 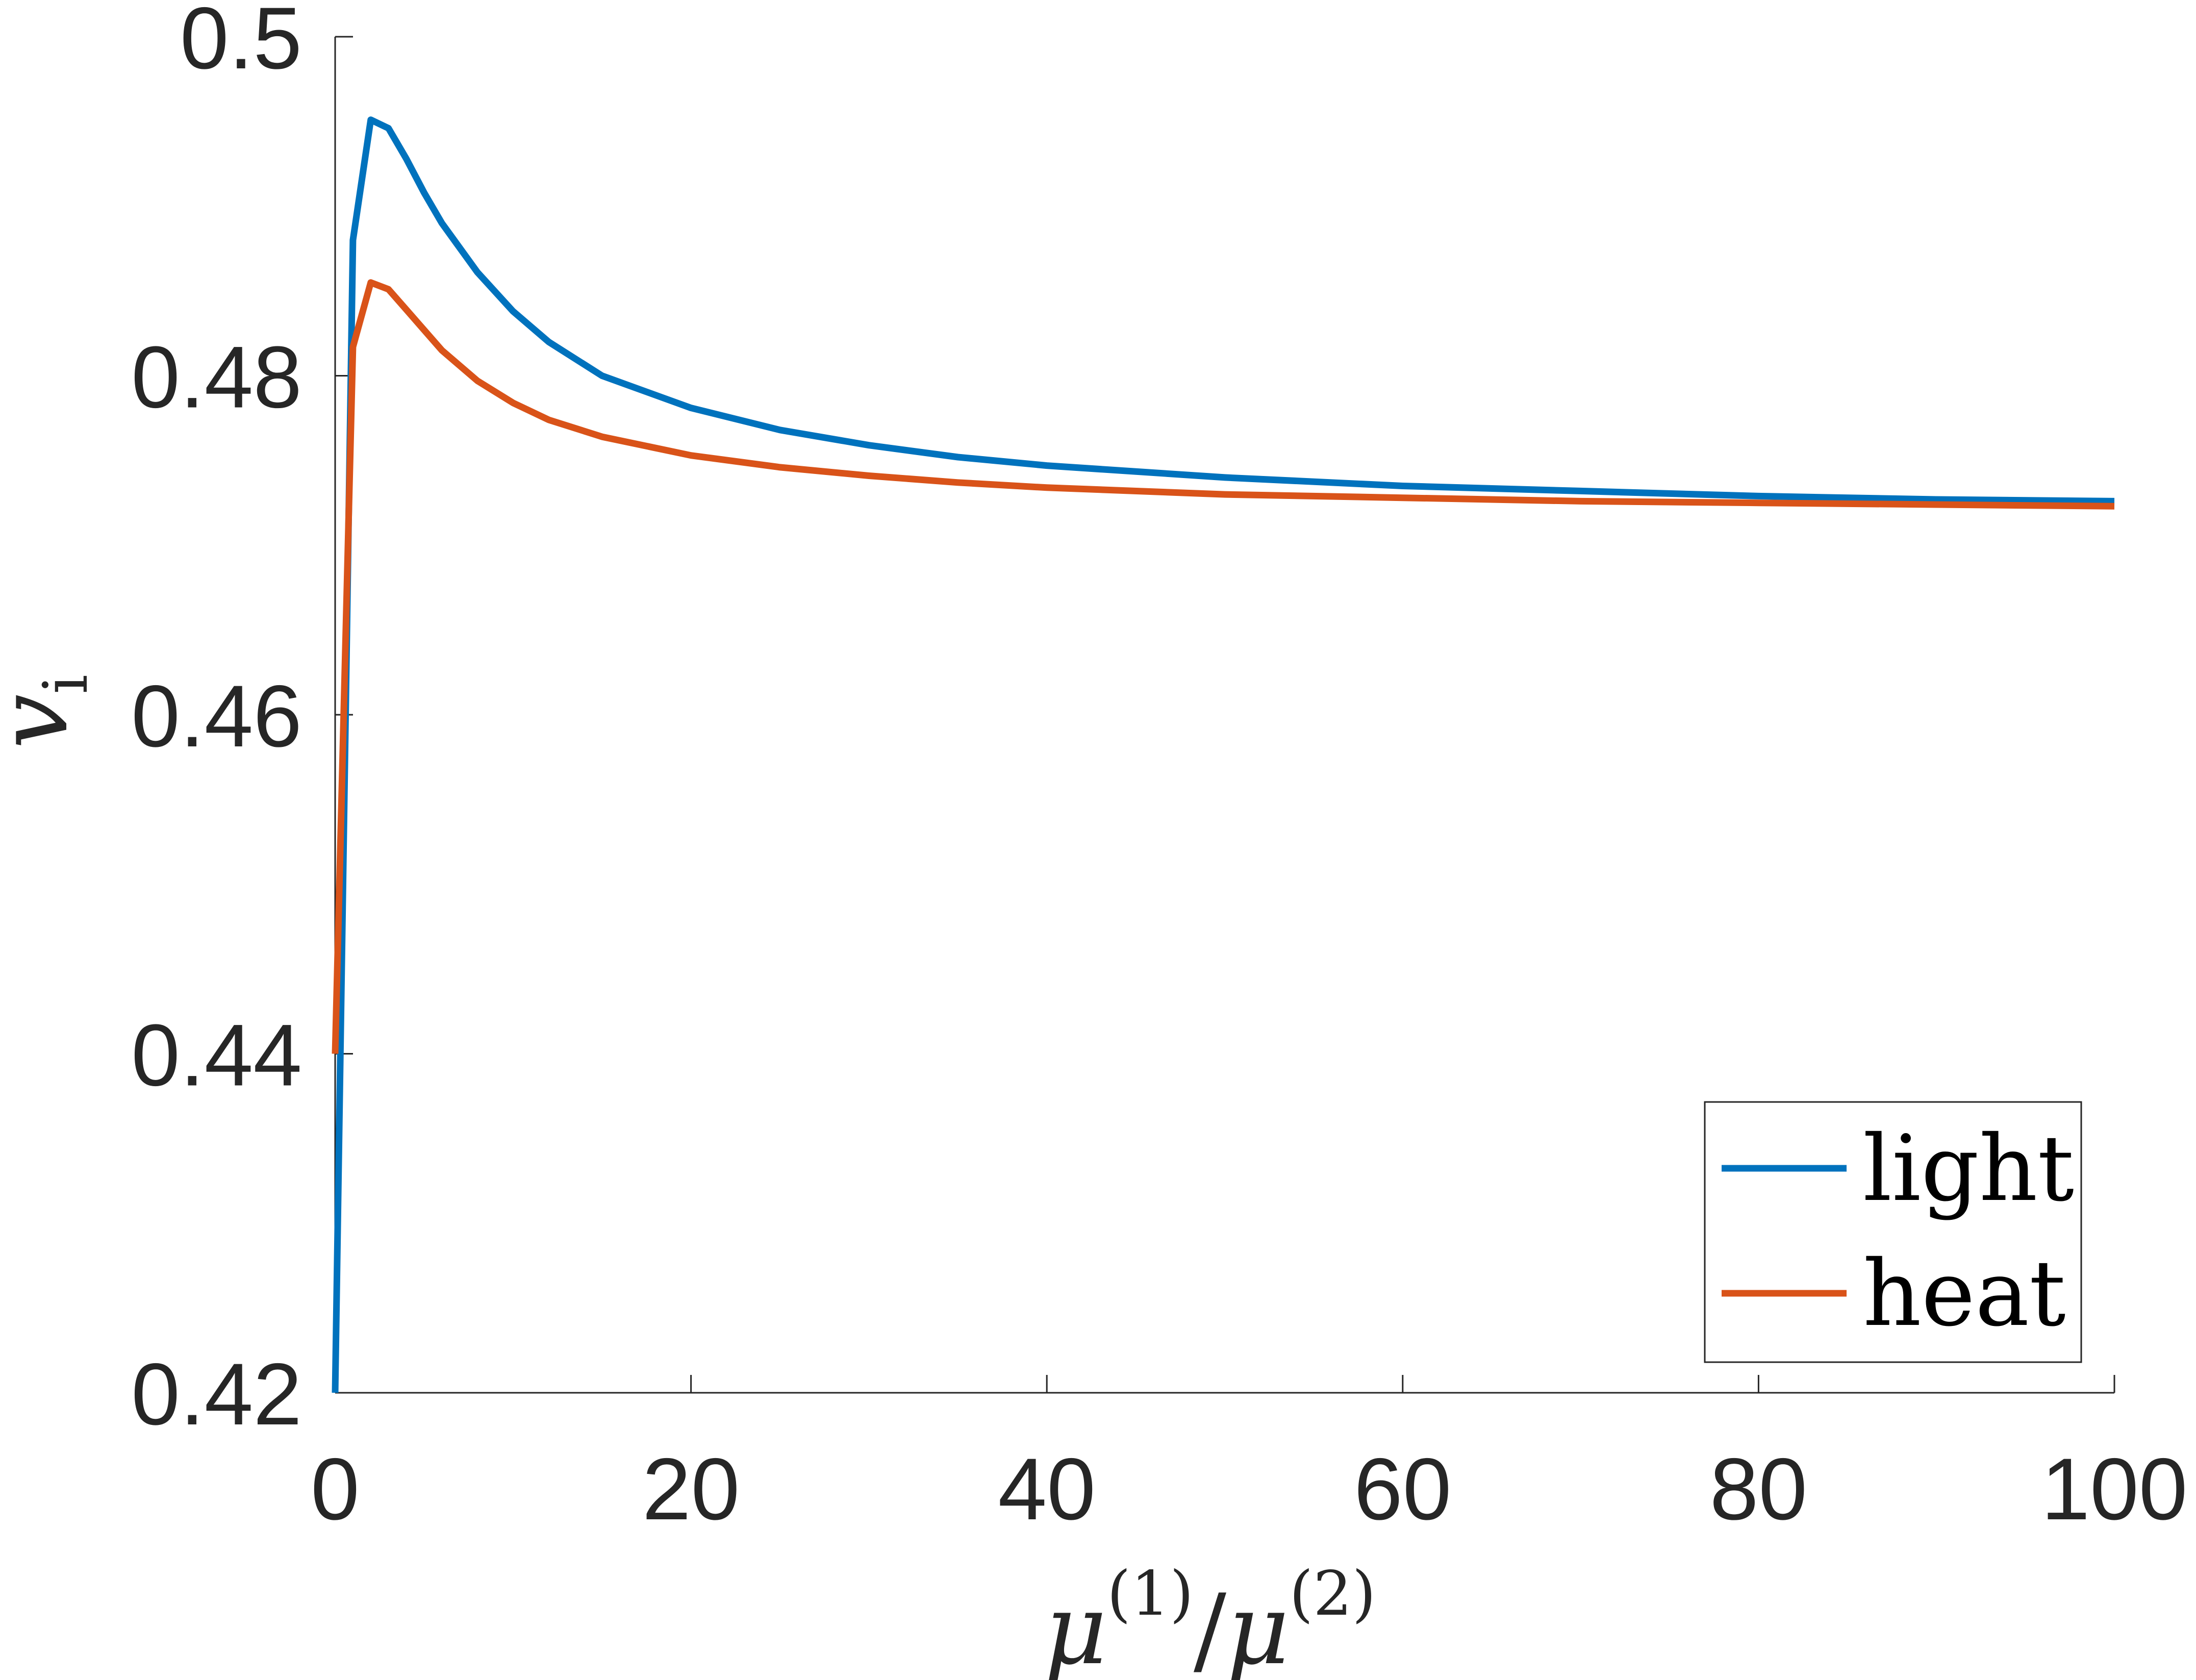 I want to click on legend-box, so click(x=1893, y=1232).